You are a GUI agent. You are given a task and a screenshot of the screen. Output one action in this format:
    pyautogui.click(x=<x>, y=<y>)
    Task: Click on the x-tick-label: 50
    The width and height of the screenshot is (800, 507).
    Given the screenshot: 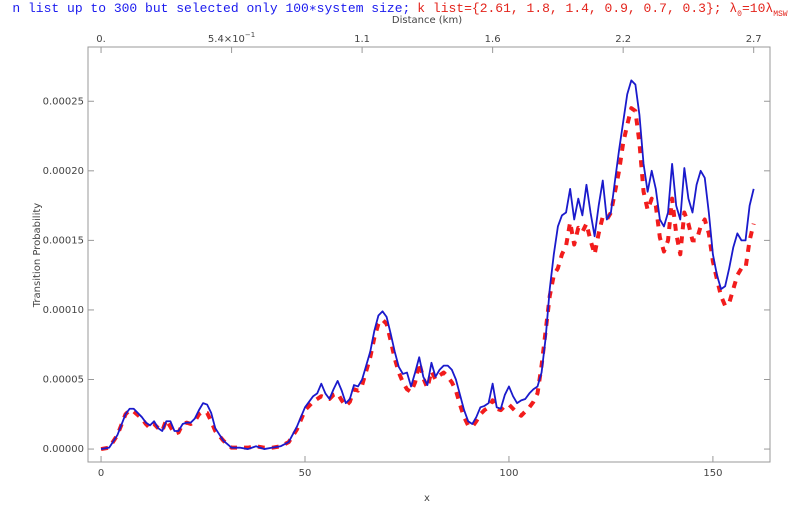 What is the action you would take?
    pyautogui.click(x=305, y=473)
    